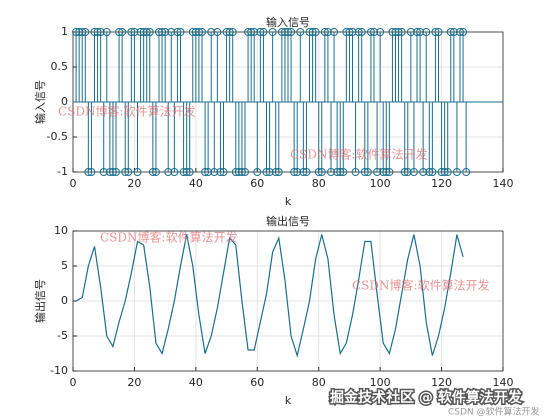  I want to click on y-tick-label: -5, so click(62, 335).